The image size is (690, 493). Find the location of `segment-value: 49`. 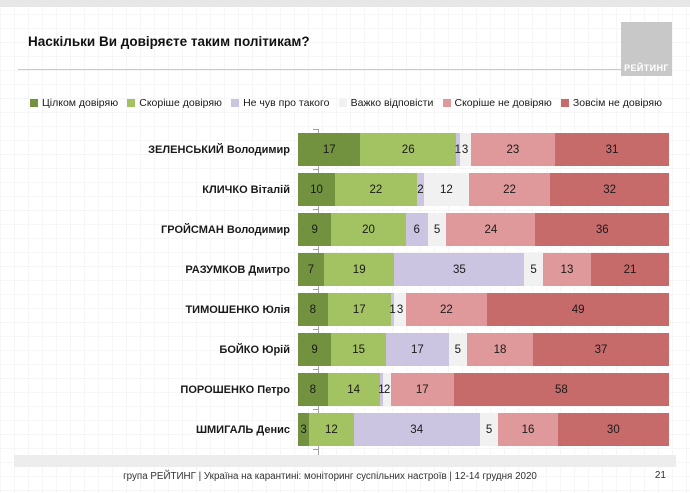

segment-value: 49 is located at coordinates (578, 309).